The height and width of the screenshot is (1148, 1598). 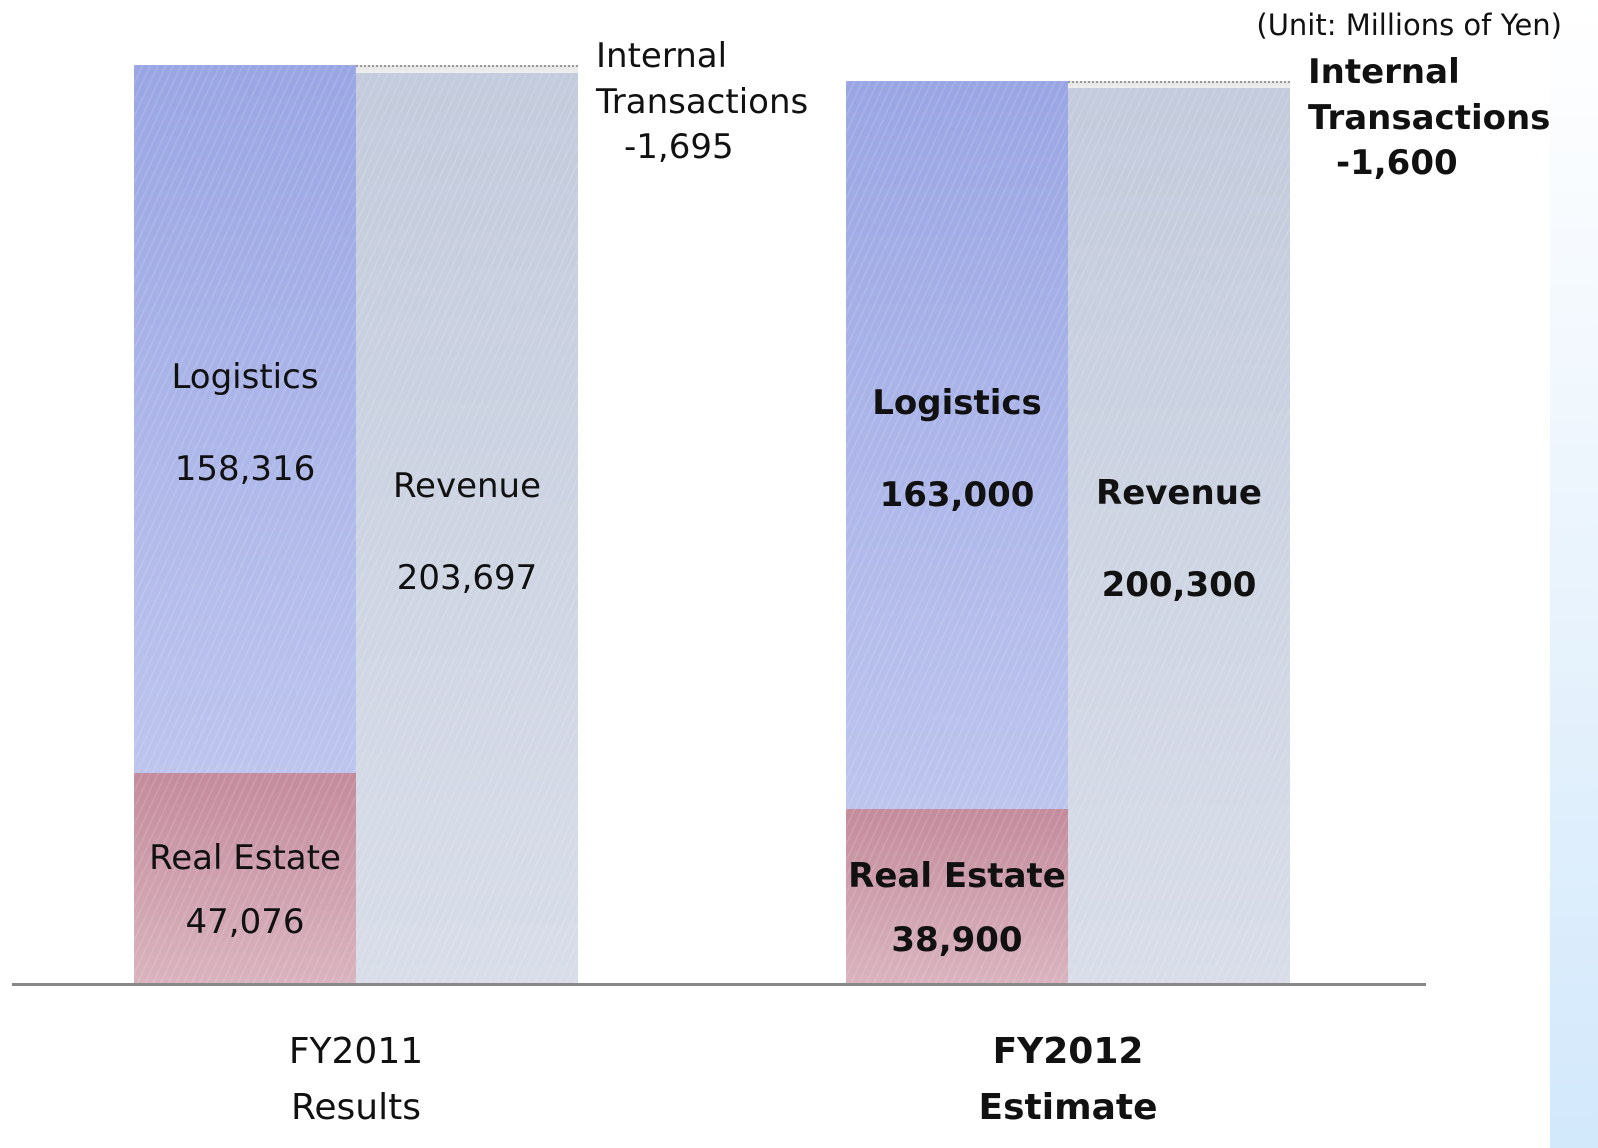 What do you see at coordinates (245, 921) in the screenshot?
I see `value-label: 47,076` at bounding box center [245, 921].